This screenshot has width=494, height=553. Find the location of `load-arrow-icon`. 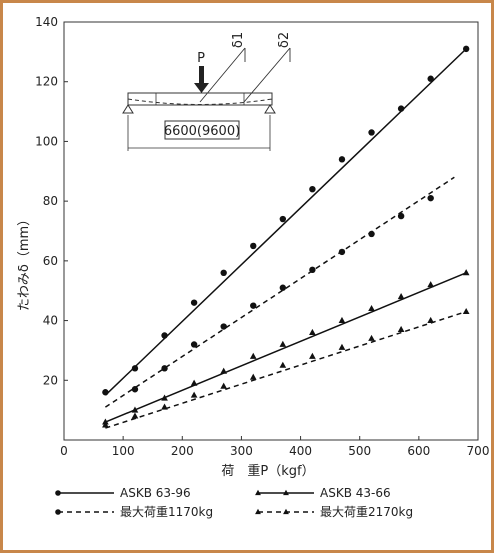

load-arrow-icon is located at coordinates (201, 88).